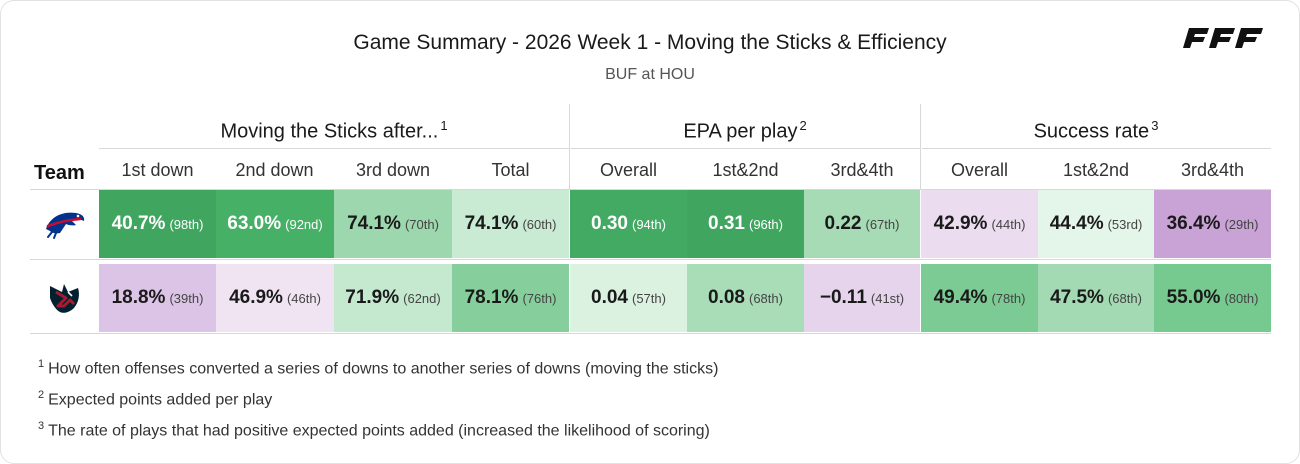 This screenshot has width=1300, height=464. Describe the element at coordinates (1076, 223) in the screenshot. I see `stat-value: 44.4%` at that location.